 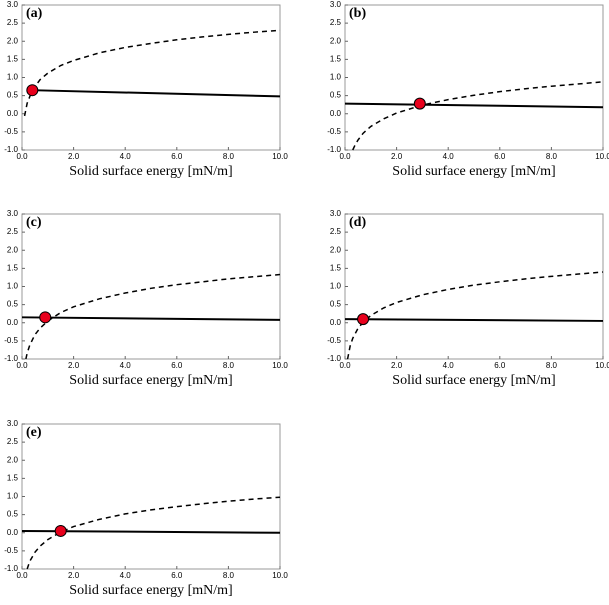 What do you see at coordinates (34, 432) in the screenshot?
I see `panel-label: (e)` at bounding box center [34, 432].